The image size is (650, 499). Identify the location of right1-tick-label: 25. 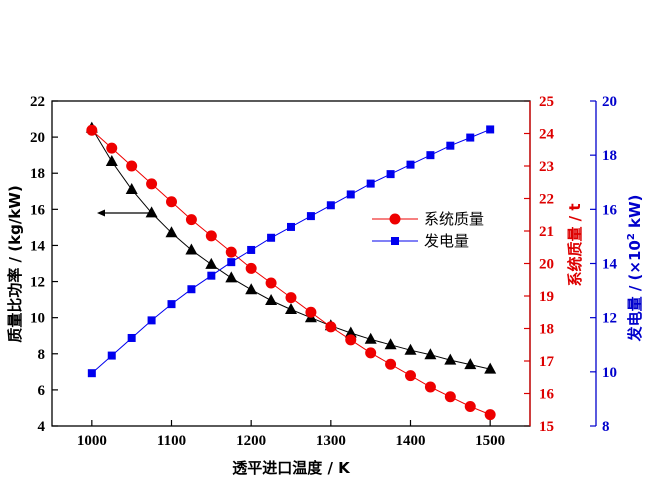
(546, 102).